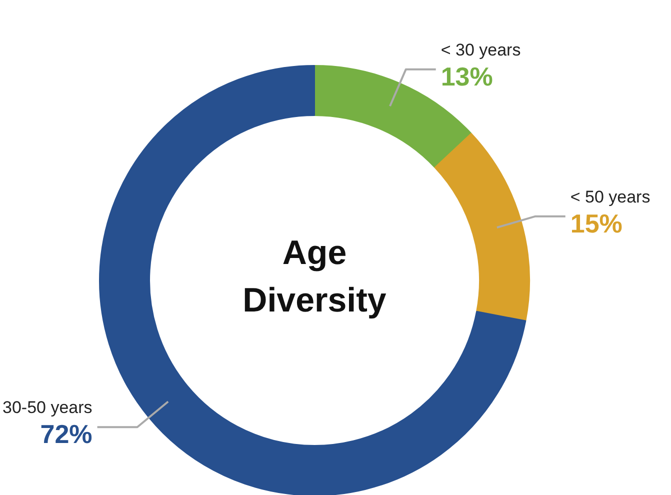  Describe the element at coordinates (66, 434) in the screenshot. I see `data-label: 72%` at that location.